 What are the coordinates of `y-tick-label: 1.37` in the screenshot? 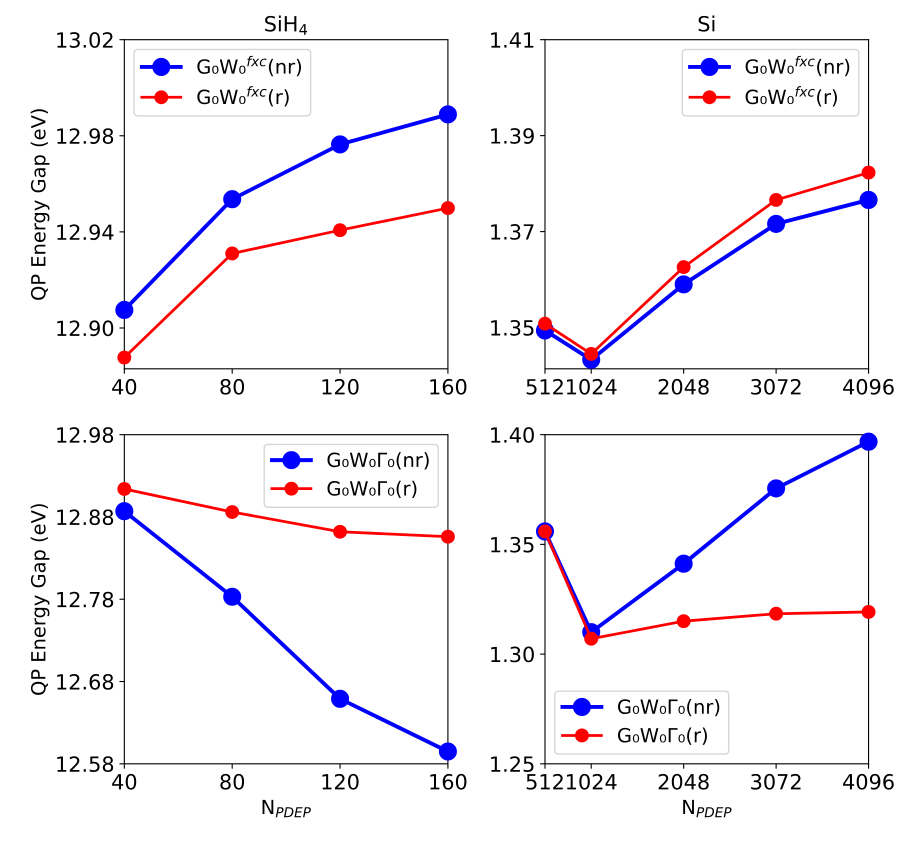 It's located at (512, 232).